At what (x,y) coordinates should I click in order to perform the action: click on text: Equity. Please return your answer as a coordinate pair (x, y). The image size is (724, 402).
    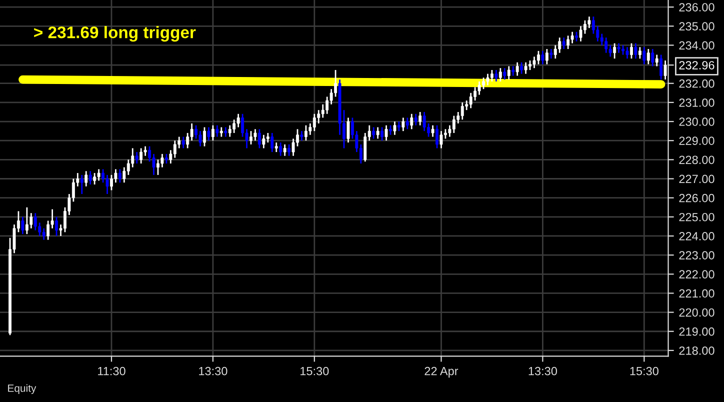
    Looking at the image, I should click on (22, 389).